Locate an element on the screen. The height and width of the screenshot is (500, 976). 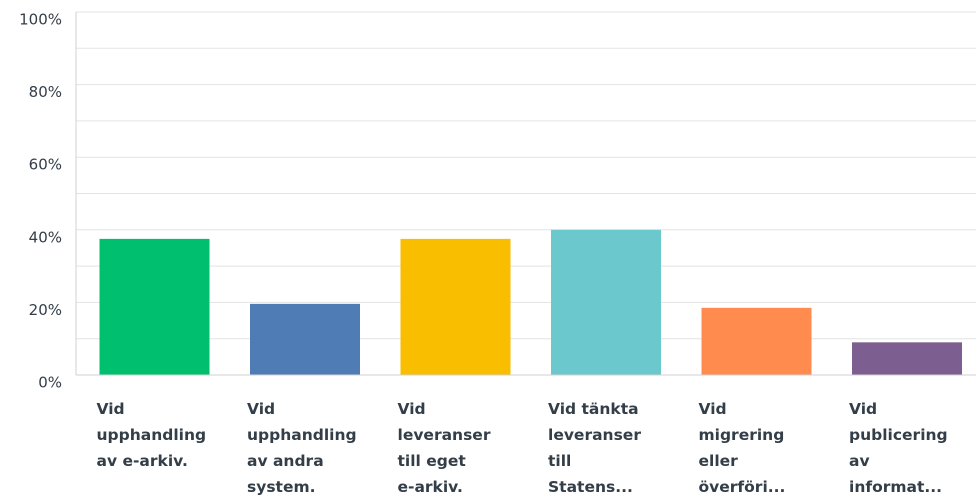
x-tick-label: Vid upphandling av e-arkiv. is located at coordinates (151, 435).